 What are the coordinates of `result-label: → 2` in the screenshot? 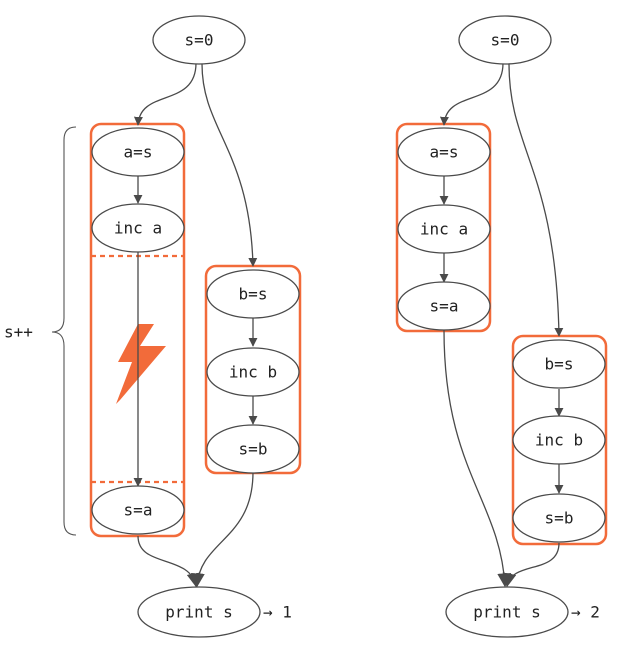 It's located at (585, 612).